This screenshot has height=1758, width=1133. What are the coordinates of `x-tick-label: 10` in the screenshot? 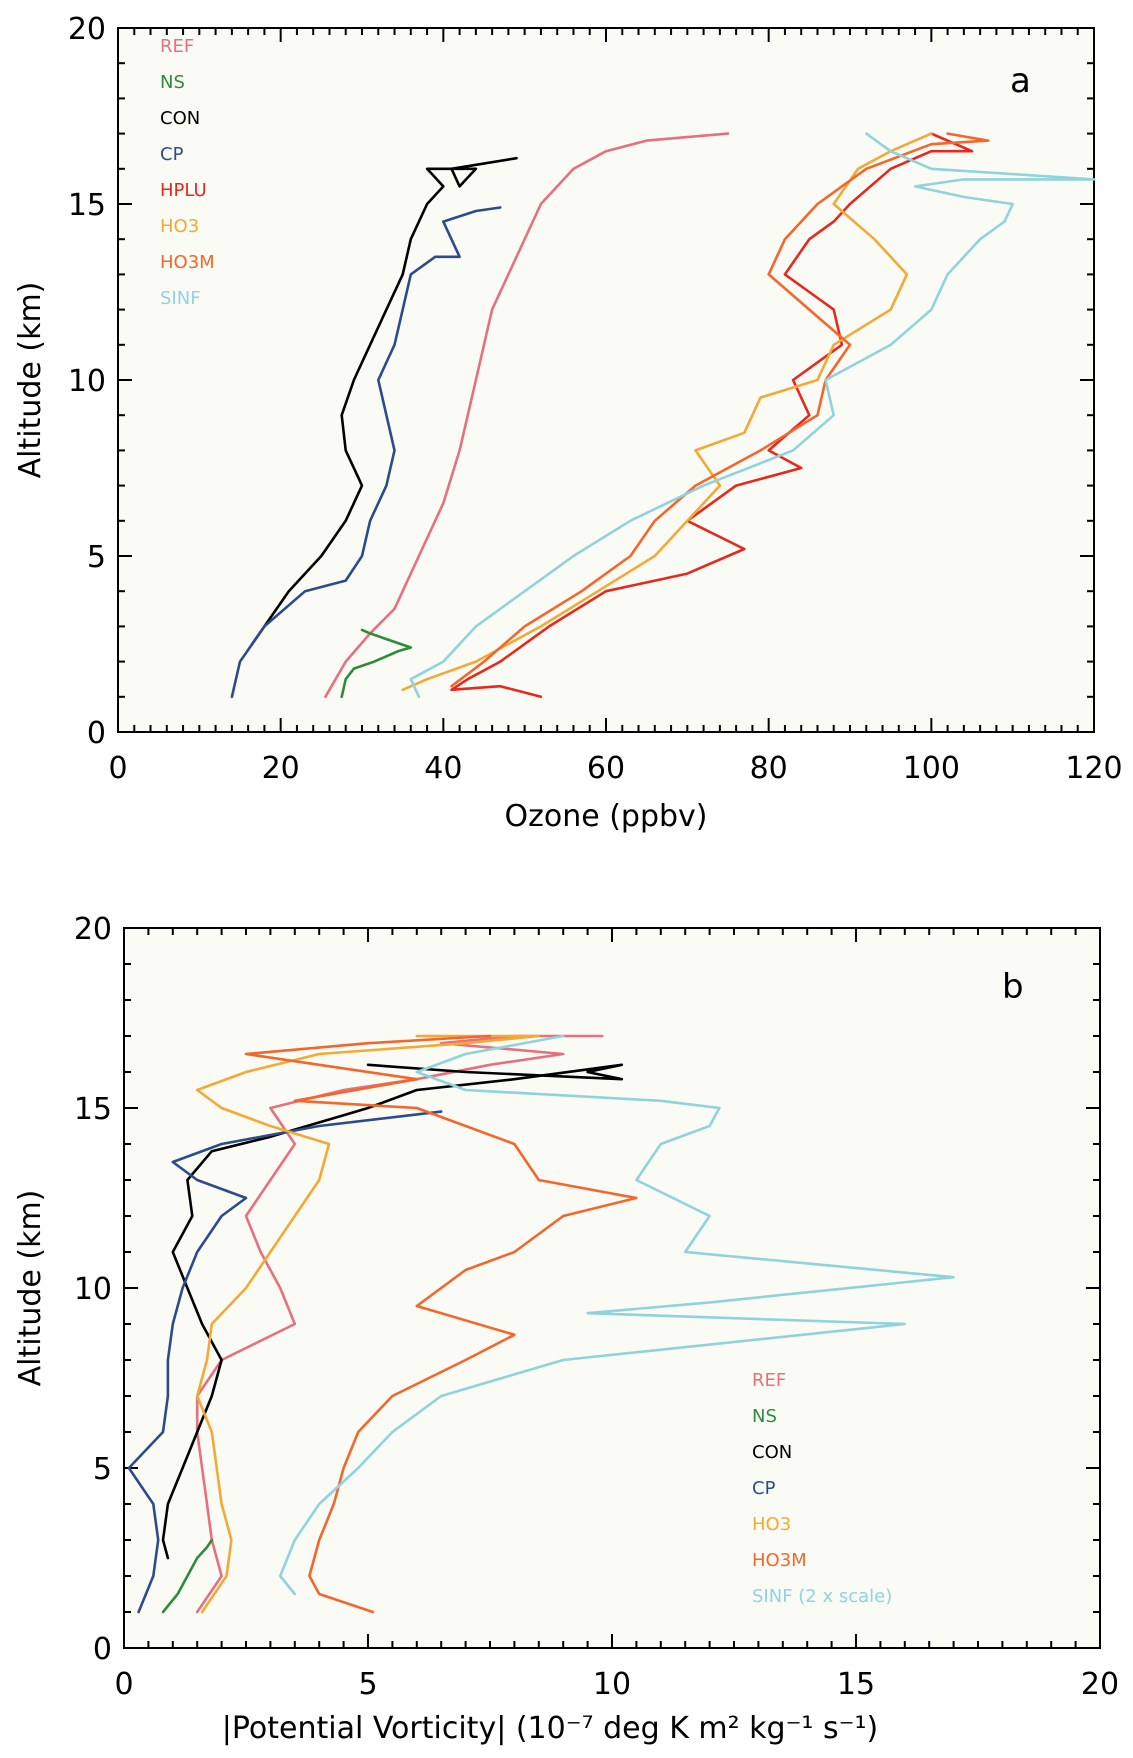 It's located at (612, 1684).